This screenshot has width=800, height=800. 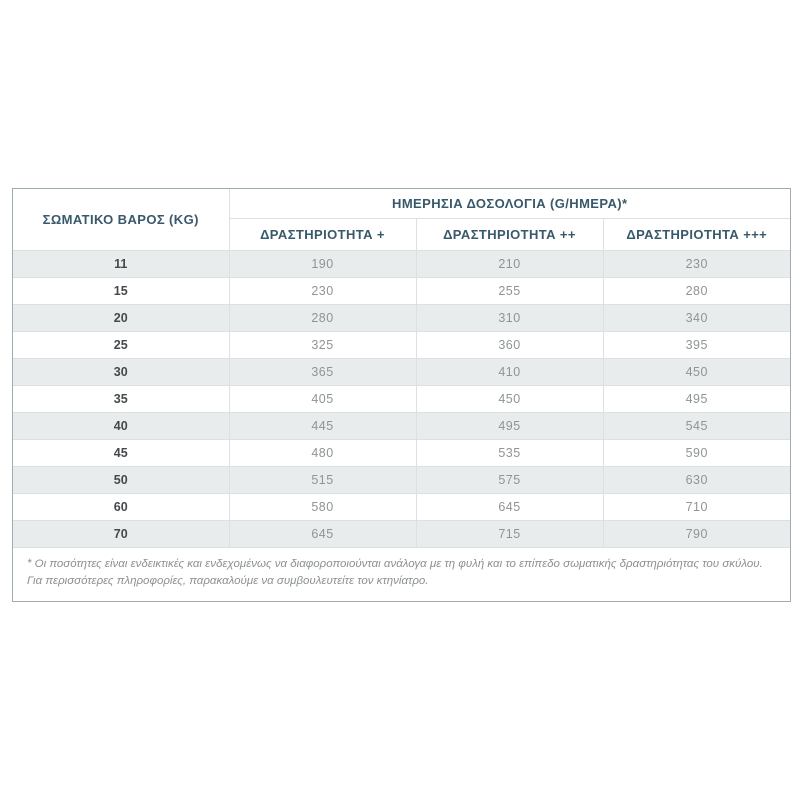 I want to click on dosage-value-cell: 790, so click(x=696, y=533).